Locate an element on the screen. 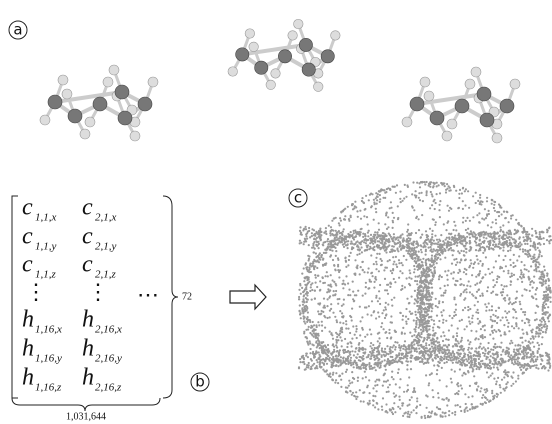 This screenshot has height=424, width=552. carbon is located at coordinates (484, 94).